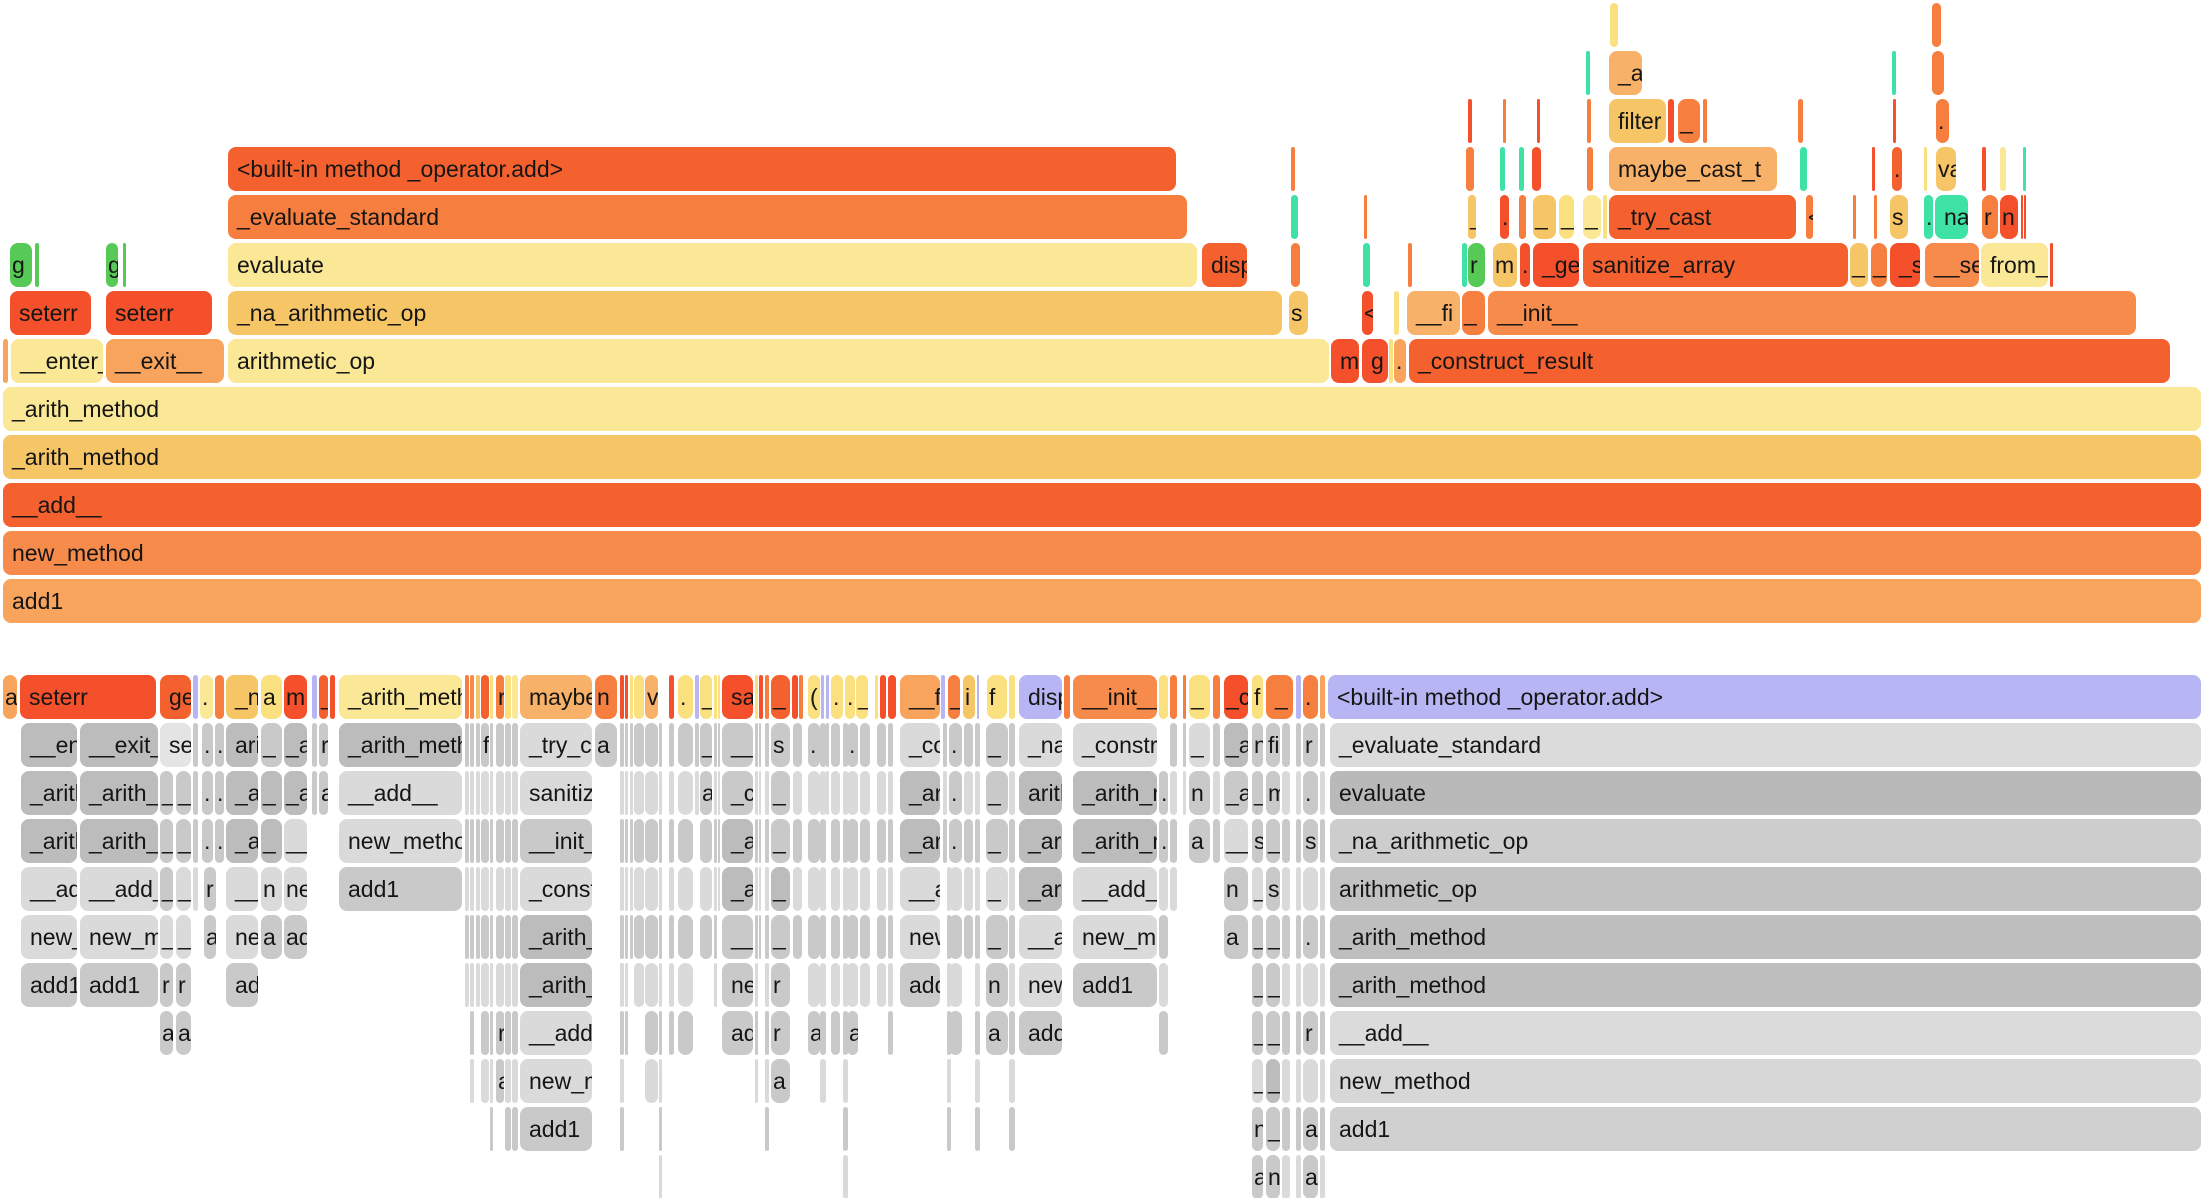  Describe the element at coordinates (1257, 1176) in the screenshot. I see `flame-bar-a: a` at that location.